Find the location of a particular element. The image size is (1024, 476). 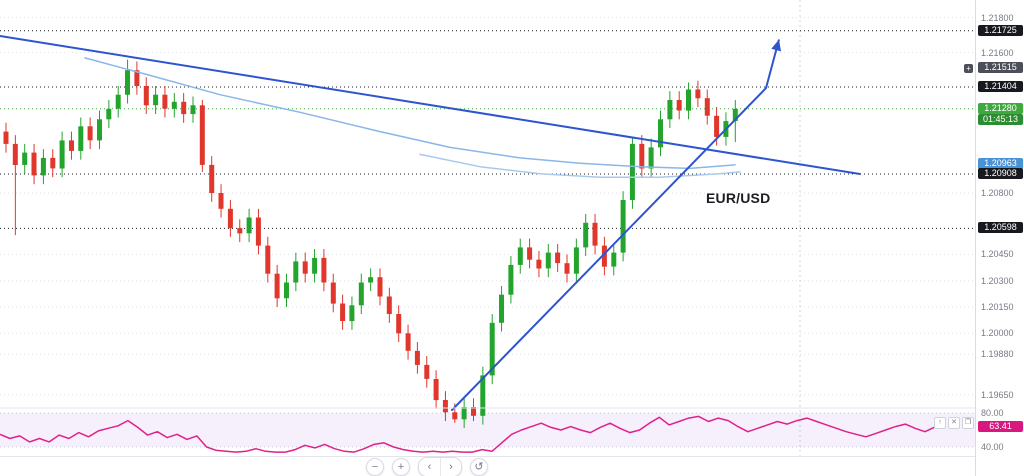

rsi-pane-controls: ↑ ✕ ❐ is located at coordinates (954, 423).